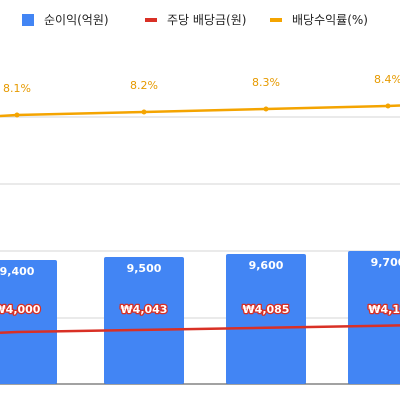 This screenshot has width=400, height=400. I want to click on bar-value-label: 9,700, so click(385, 262).